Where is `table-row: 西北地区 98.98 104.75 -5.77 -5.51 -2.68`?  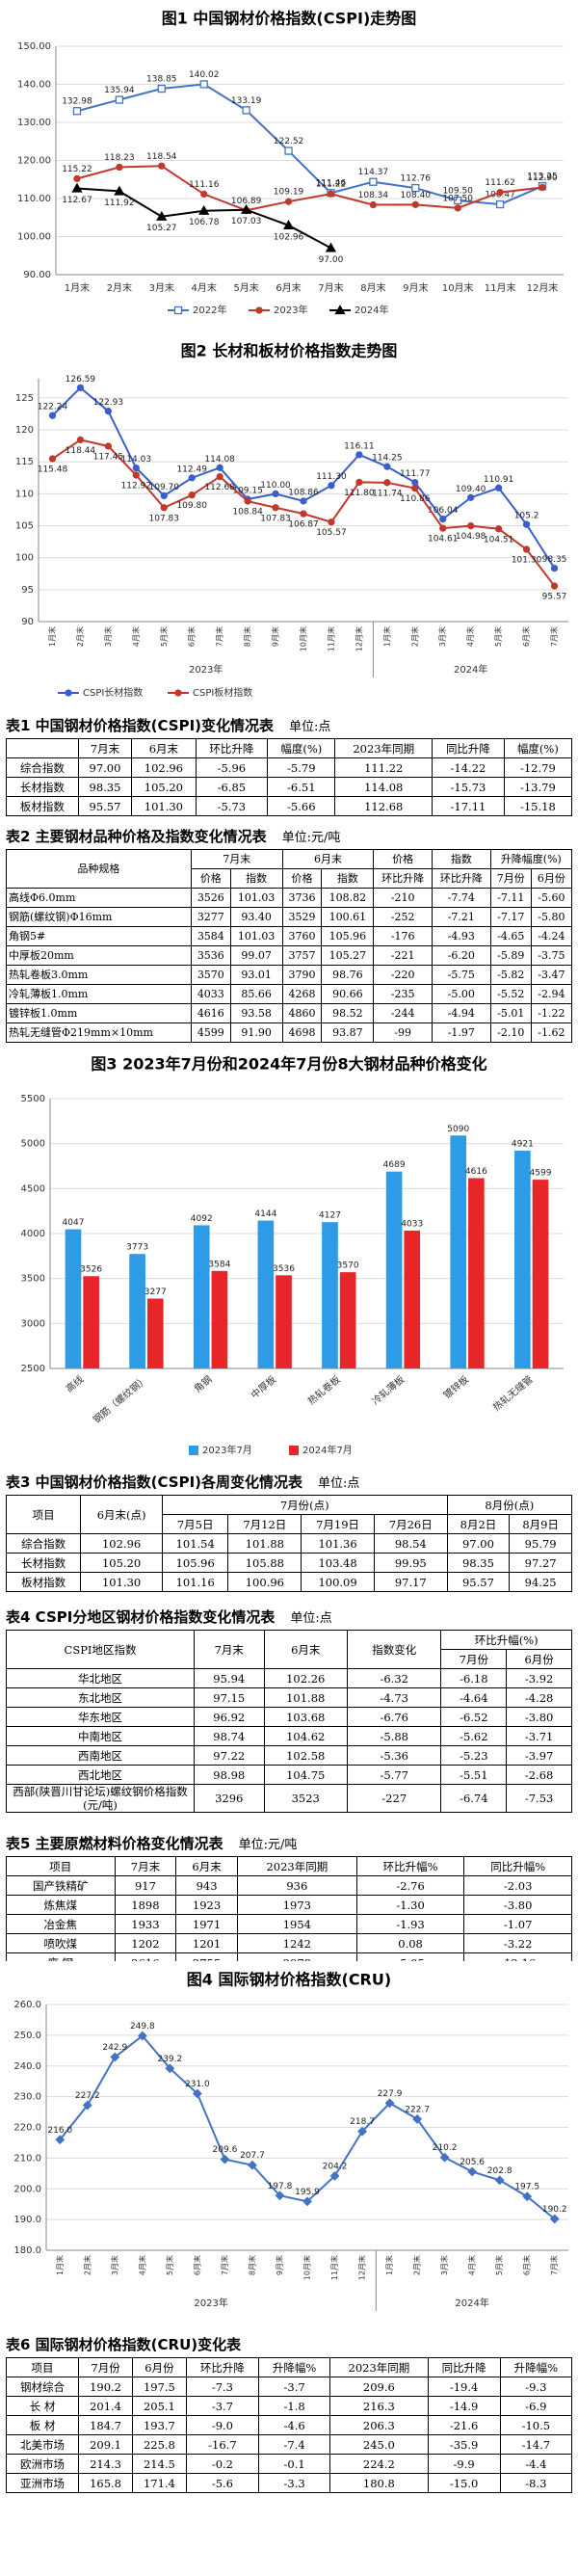
table-row: 西北地区 98.98 104.75 -5.77 -5.51 -2.68 is located at coordinates (289, 1775).